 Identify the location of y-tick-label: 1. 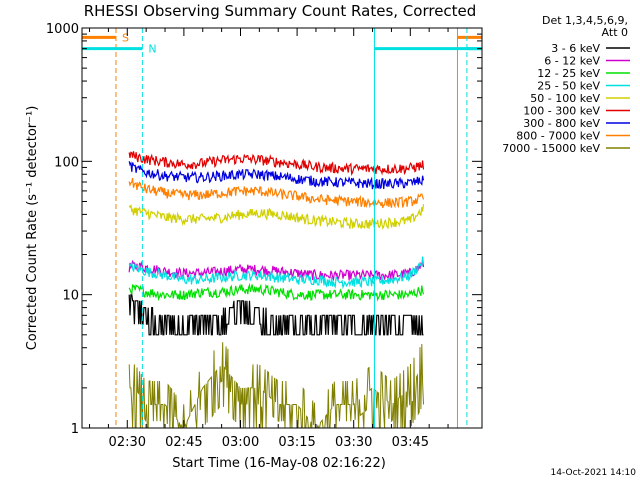
(75, 429).